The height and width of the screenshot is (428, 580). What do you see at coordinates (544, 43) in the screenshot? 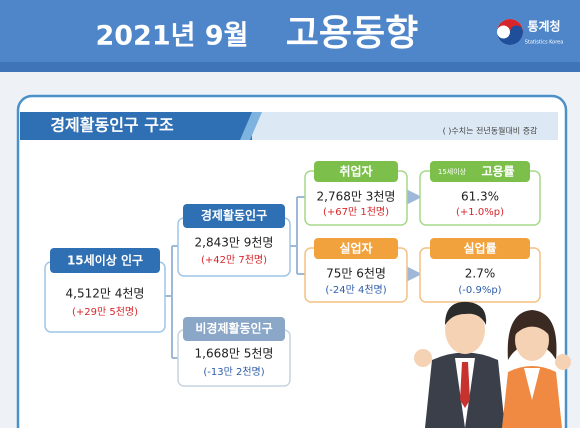
I see `logo-subtitle: Statistics Korea` at bounding box center [544, 43].